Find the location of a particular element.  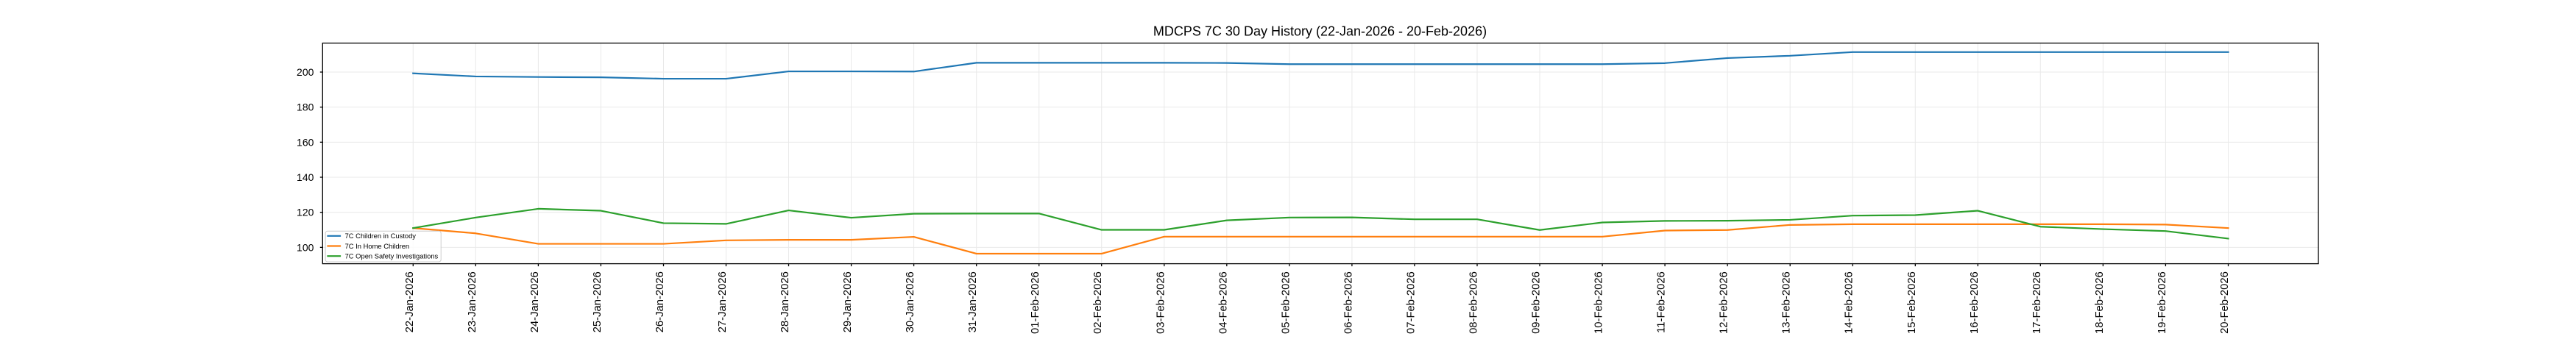

svg-text: 02-Feb-2026 is located at coordinates (1098, 303).